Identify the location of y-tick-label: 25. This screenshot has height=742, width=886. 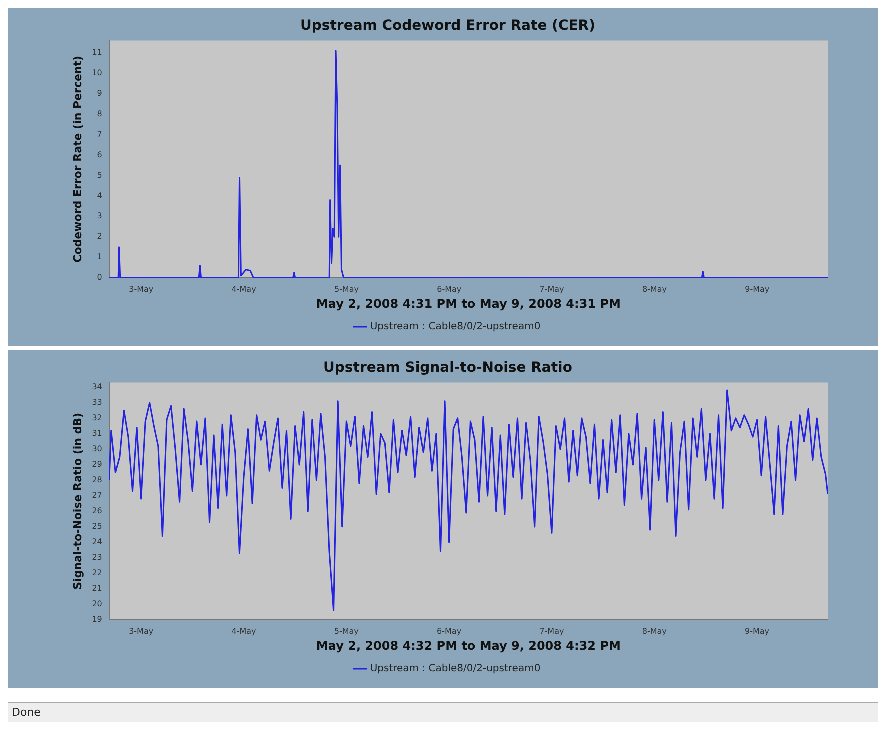
(97, 527).